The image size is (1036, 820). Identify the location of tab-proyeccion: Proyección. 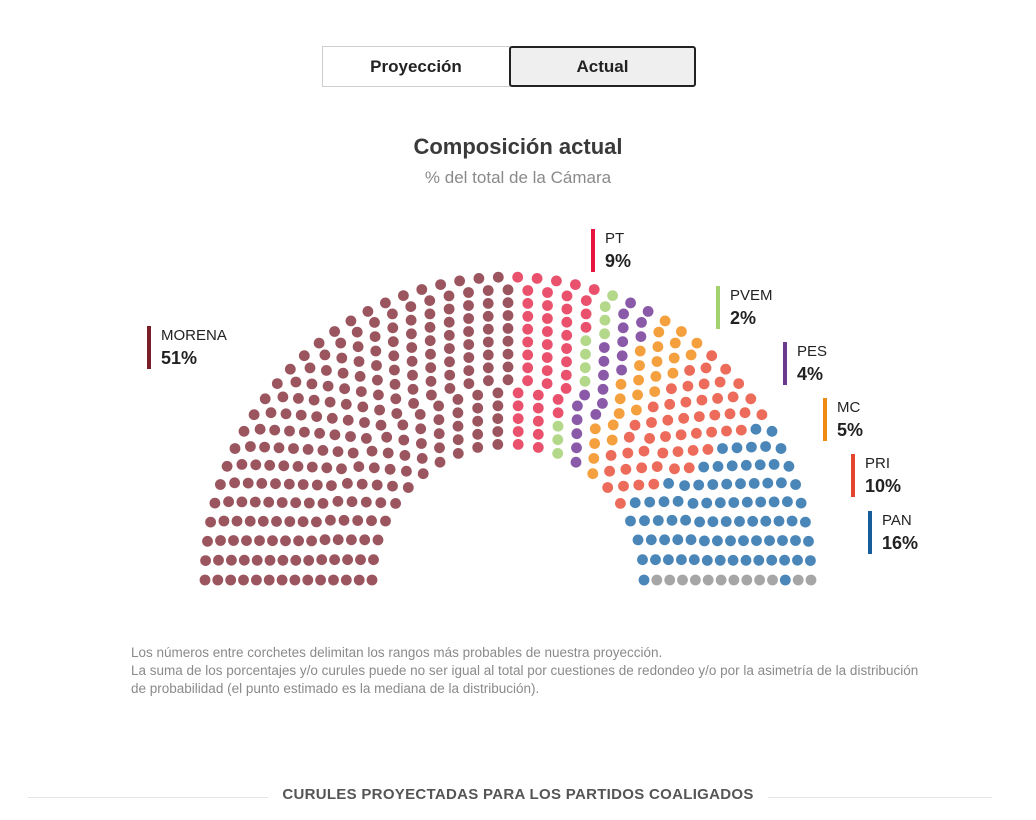
(416, 66).